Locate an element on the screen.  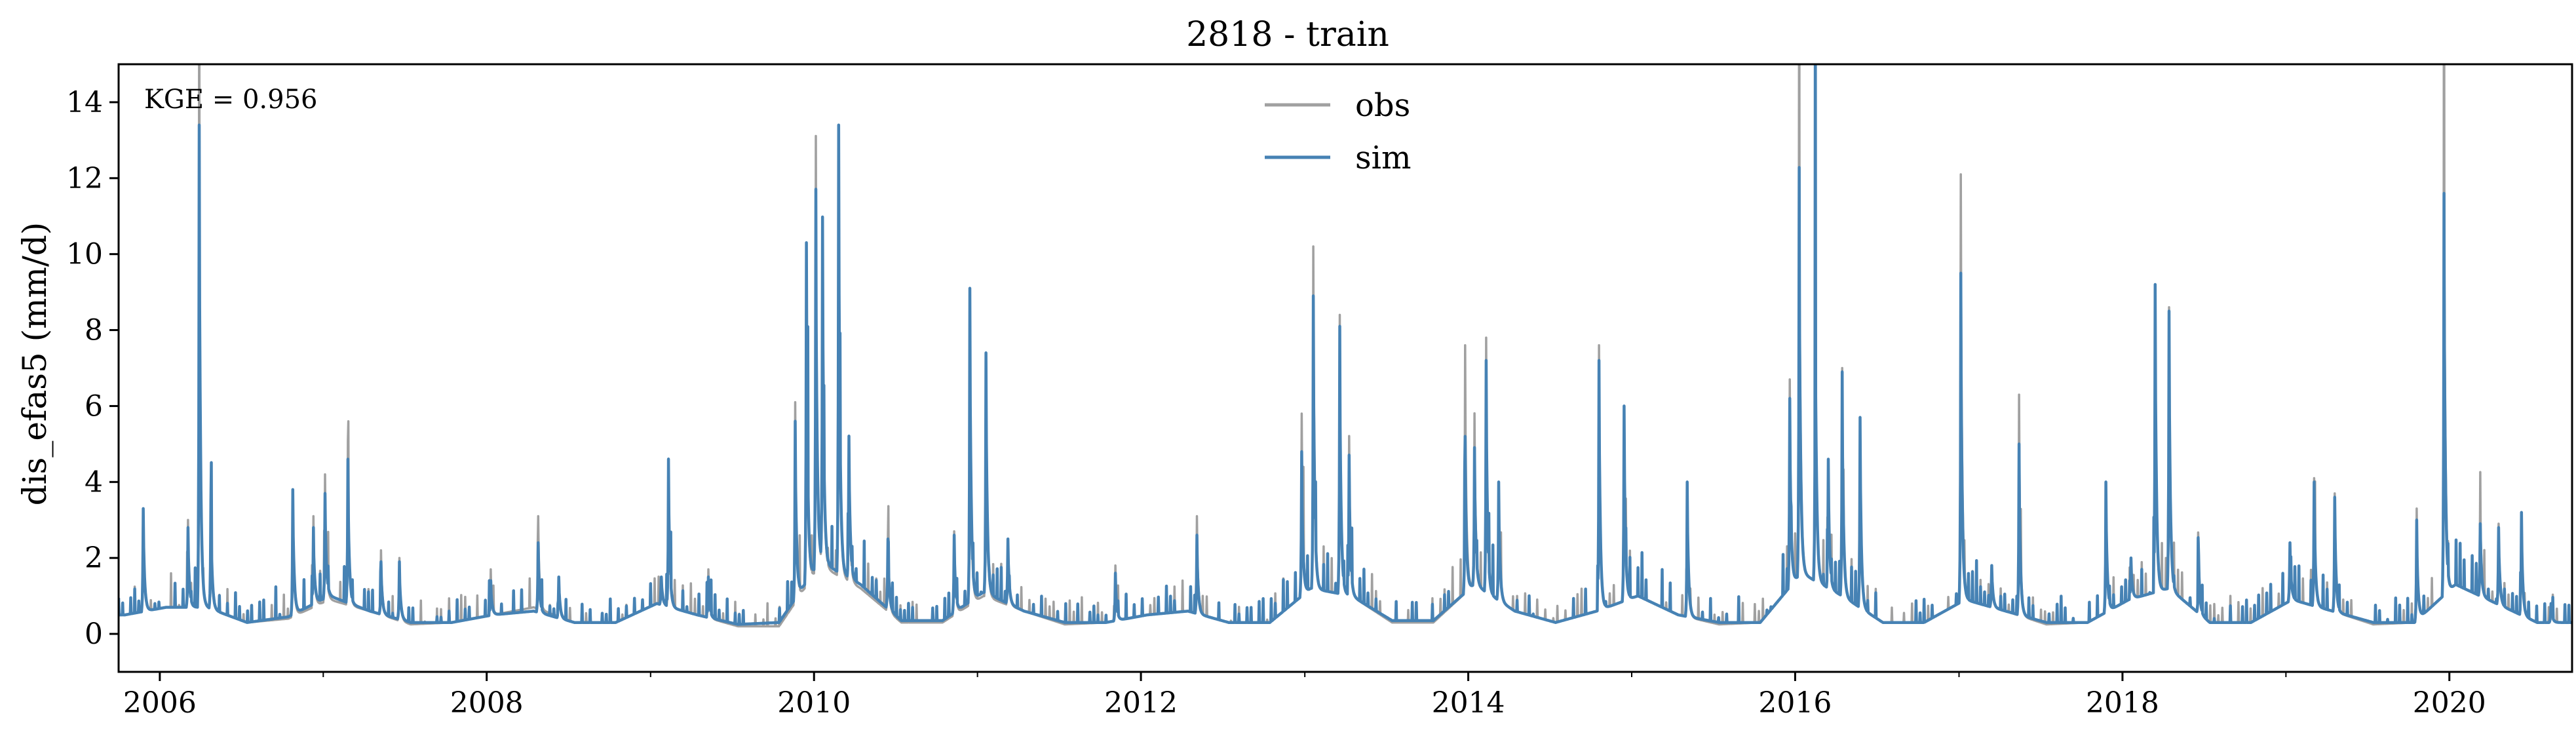
x-axis: 2006 2008 2010 2012 2014 2016 2018 2020 is located at coordinates (1304, 696).